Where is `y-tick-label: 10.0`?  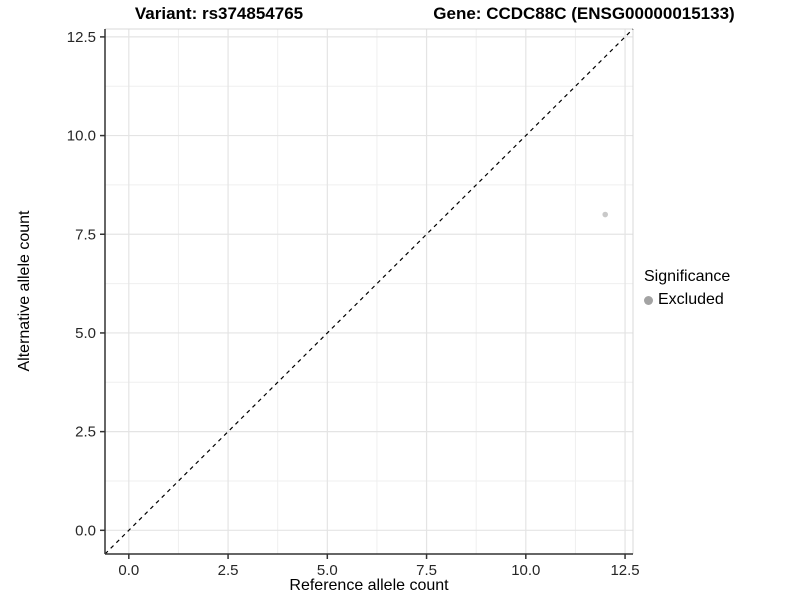
y-tick-label: 10.0 is located at coordinates (81, 136).